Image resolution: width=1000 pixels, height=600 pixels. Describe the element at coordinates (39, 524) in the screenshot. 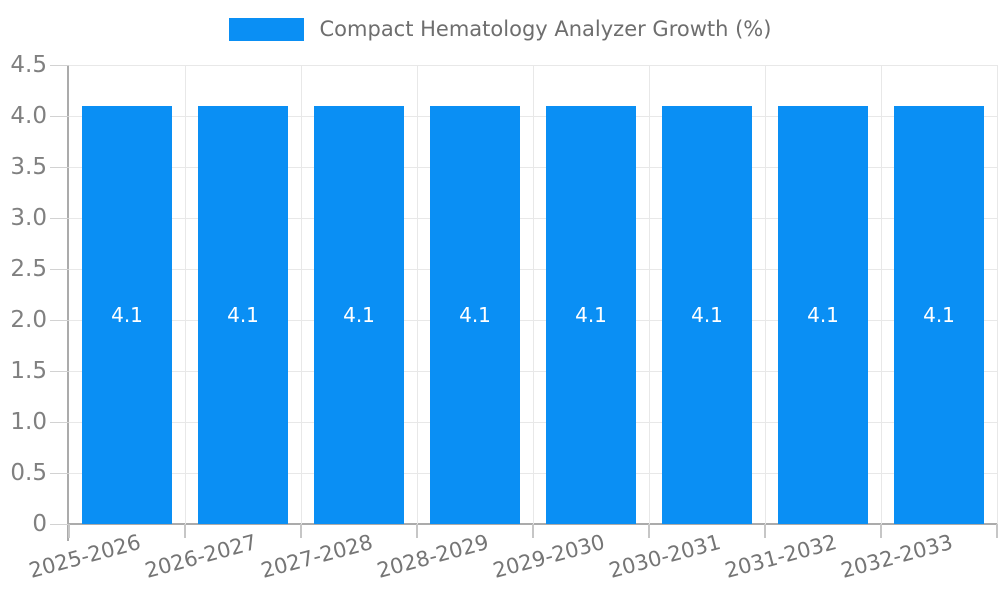

I see `y-tick-label: 0` at that location.